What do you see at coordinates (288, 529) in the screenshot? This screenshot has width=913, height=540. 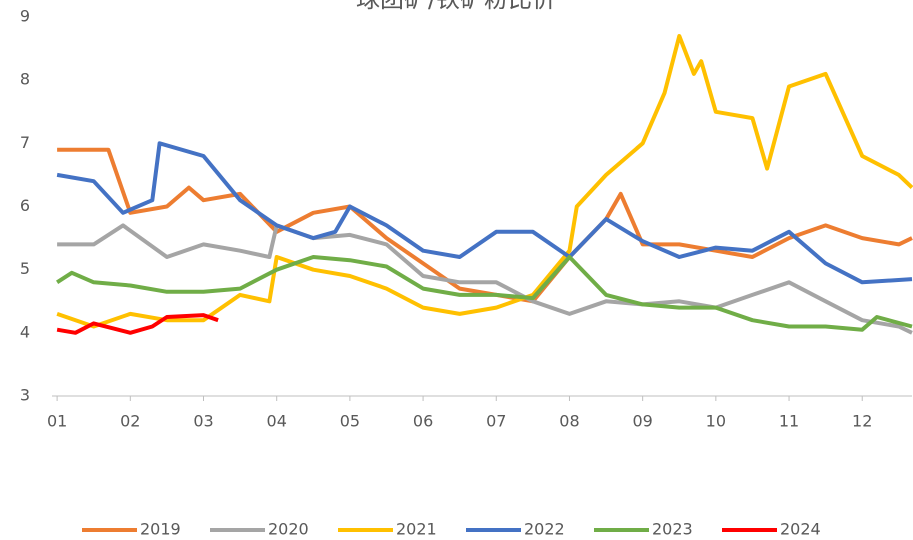 I see `legend-label: 2020` at bounding box center [288, 529].